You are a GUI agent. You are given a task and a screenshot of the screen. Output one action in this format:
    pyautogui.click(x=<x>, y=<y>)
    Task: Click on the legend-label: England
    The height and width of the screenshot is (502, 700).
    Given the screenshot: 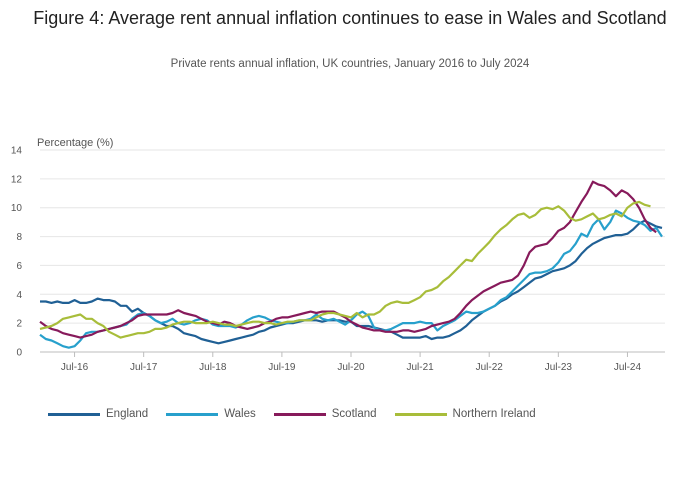 What is the action you would take?
    pyautogui.click(x=127, y=414)
    